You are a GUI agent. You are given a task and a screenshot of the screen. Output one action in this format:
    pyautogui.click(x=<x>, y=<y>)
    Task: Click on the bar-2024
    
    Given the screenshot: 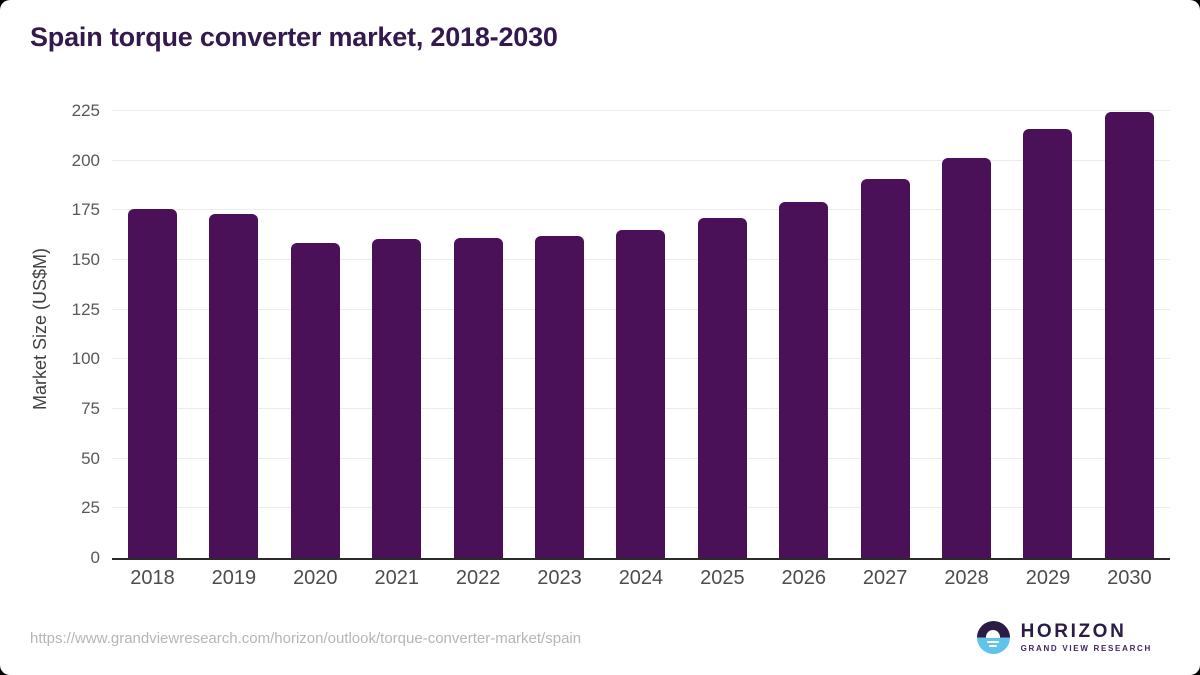 What is the action you would take?
    pyautogui.click(x=641, y=394)
    